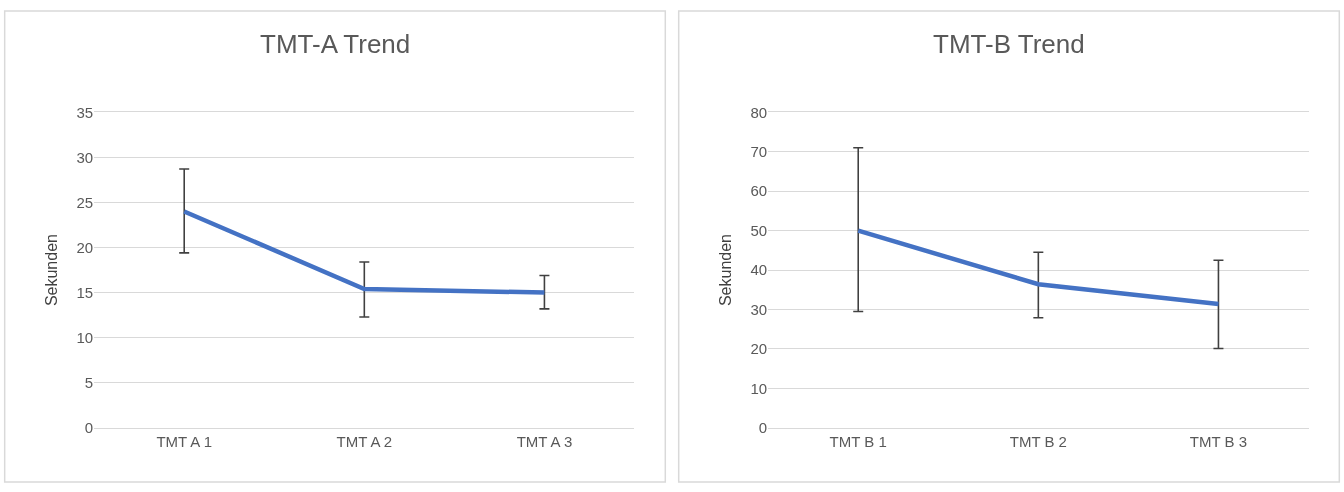 Image resolution: width=1344 pixels, height=492 pixels. Describe the element at coordinates (184, 441) in the screenshot. I see `x-tick-label: TMT A 1` at that location.